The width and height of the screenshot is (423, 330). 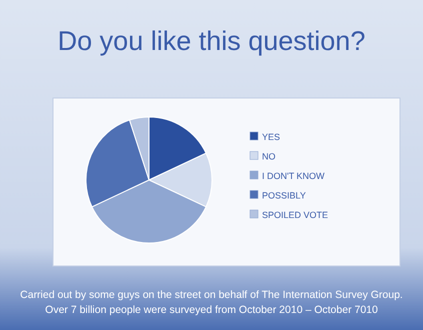 What do you see at coordinates (211, 310) in the screenshot?
I see `text: Over 7 billion people were surveyed from October 2010 – October 7010` at bounding box center [211, 310].